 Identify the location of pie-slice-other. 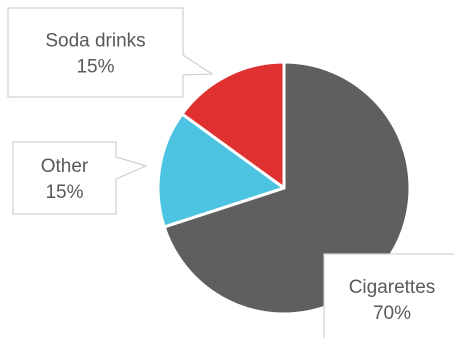
(221, 170).